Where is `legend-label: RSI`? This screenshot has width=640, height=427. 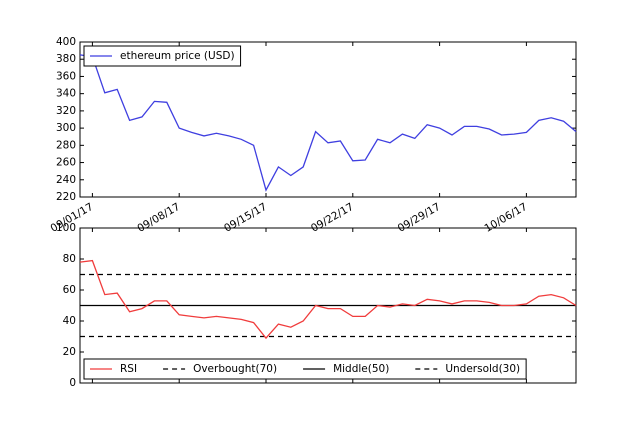 legend-label: RSI is located at coordinates (128, 369).